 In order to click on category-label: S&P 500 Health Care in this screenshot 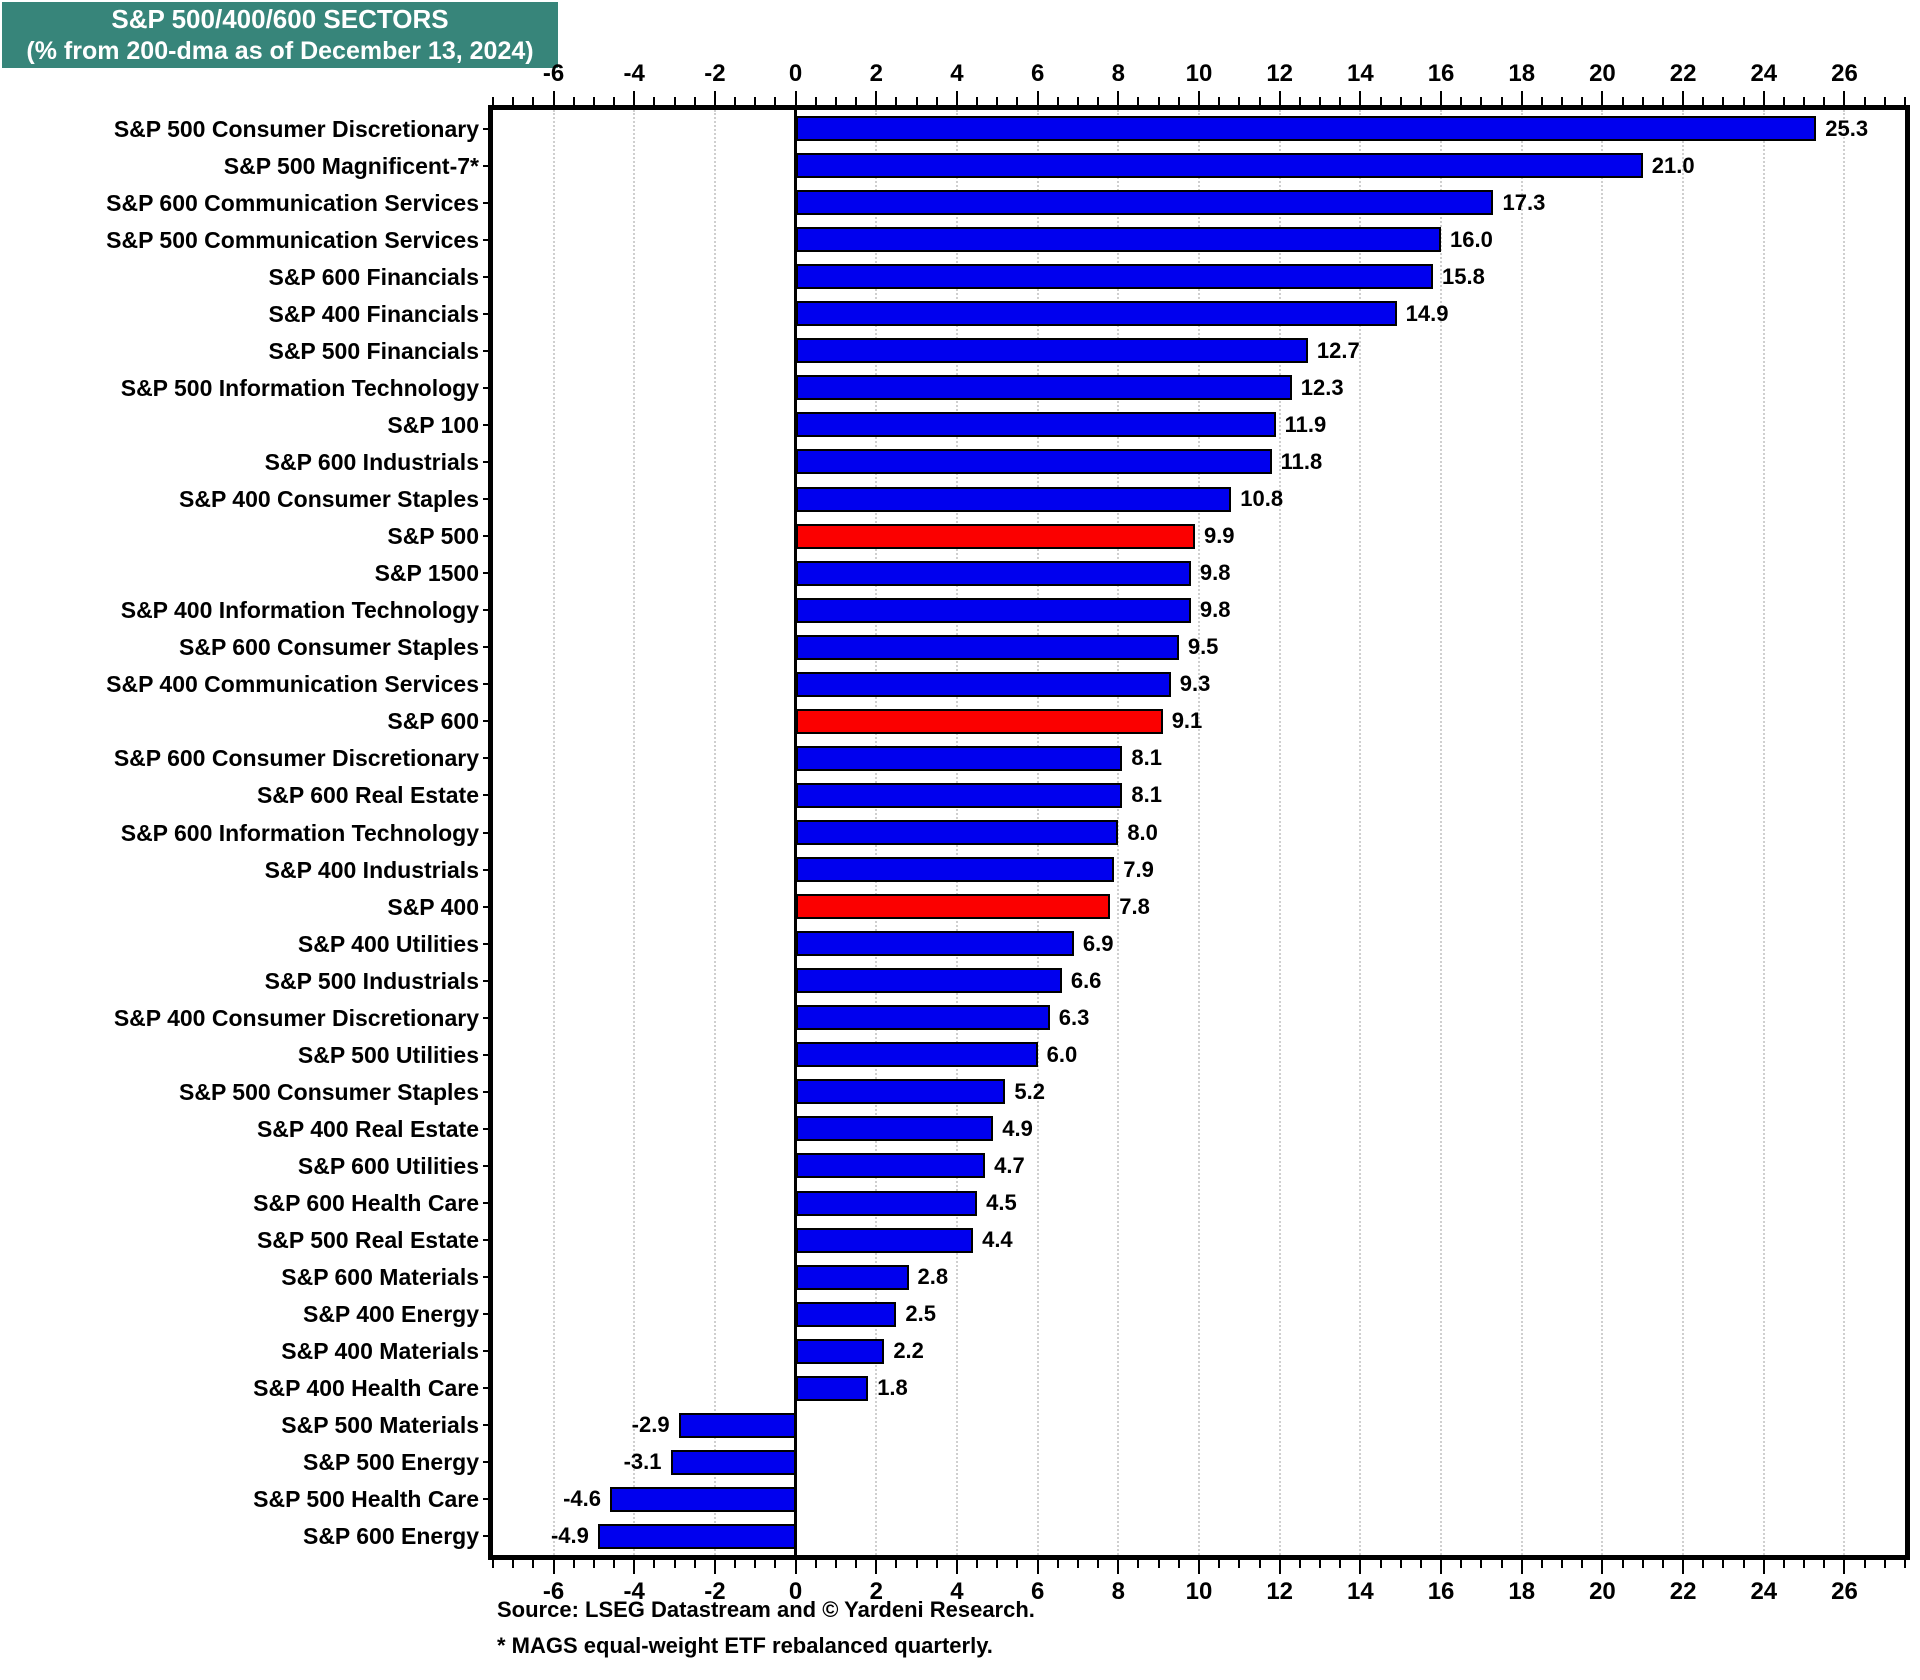, I will do `click(366, 1499)`.